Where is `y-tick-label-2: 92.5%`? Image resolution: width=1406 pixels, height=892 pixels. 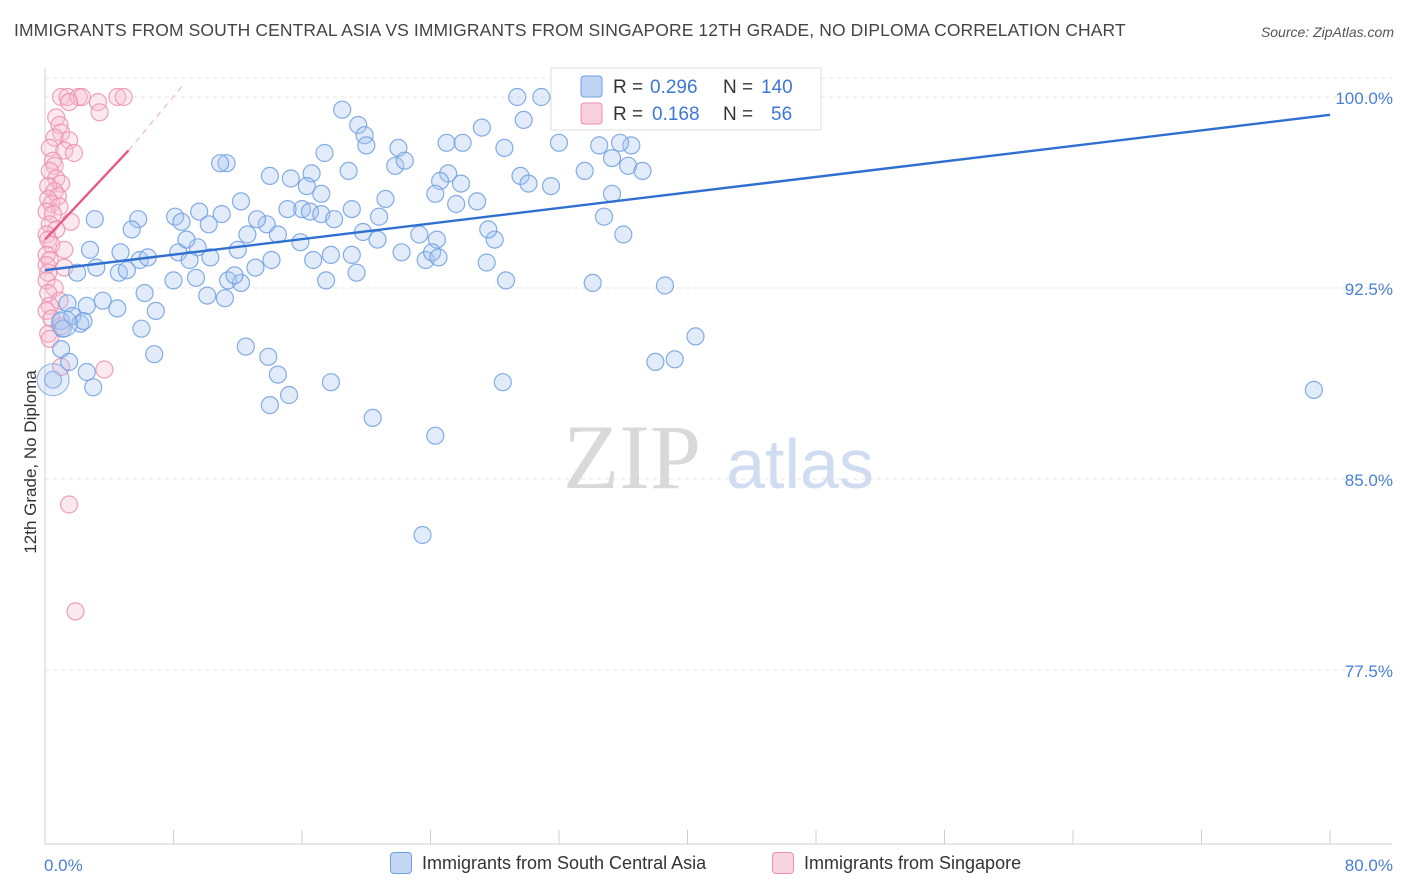
y-tick-label-2: 92.5% is located at coordinates (1369, 289).